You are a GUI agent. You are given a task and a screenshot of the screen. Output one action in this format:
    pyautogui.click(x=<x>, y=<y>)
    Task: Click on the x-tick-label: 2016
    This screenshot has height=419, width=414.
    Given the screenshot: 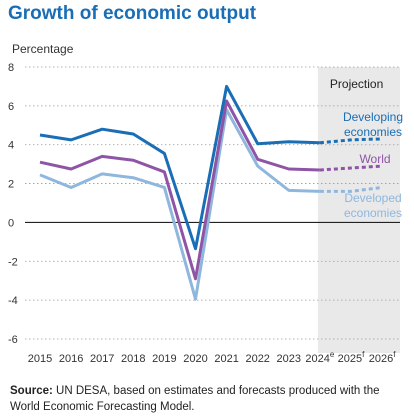 What is the action you would take?
    pyautogui.click(x=71, y=359)
    